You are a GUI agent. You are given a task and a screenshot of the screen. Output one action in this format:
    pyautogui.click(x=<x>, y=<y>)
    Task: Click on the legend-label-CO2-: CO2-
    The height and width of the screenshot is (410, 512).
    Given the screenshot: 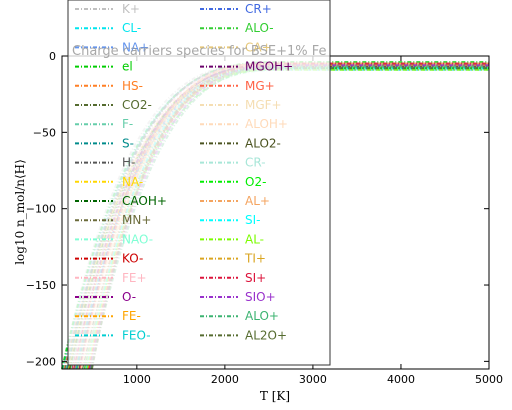 What is the action you would take?
    pyautogui.click(x=137, y=105)
    